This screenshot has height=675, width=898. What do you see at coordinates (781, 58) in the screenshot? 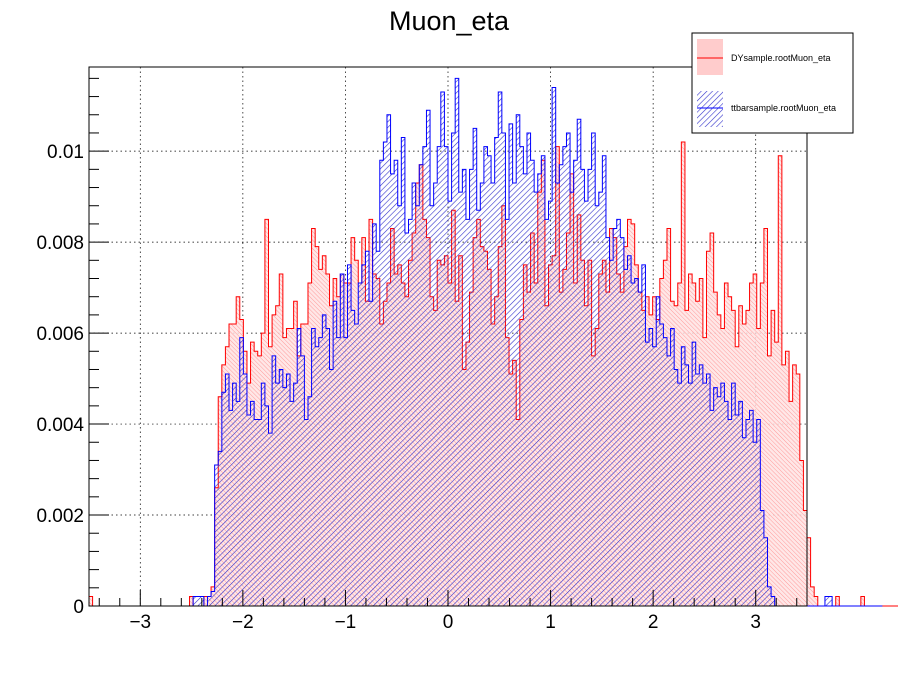
I see `legend-label-dy: DYsample.rootMuon_eta` at bounding box center [781, 58].